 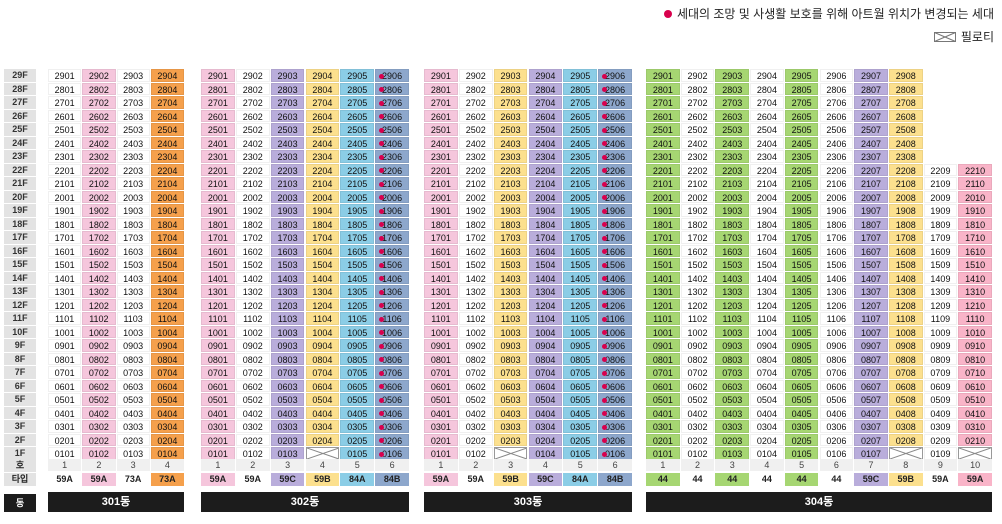 I want to click on unit-cell: 0301, so click(x=441, y=426).